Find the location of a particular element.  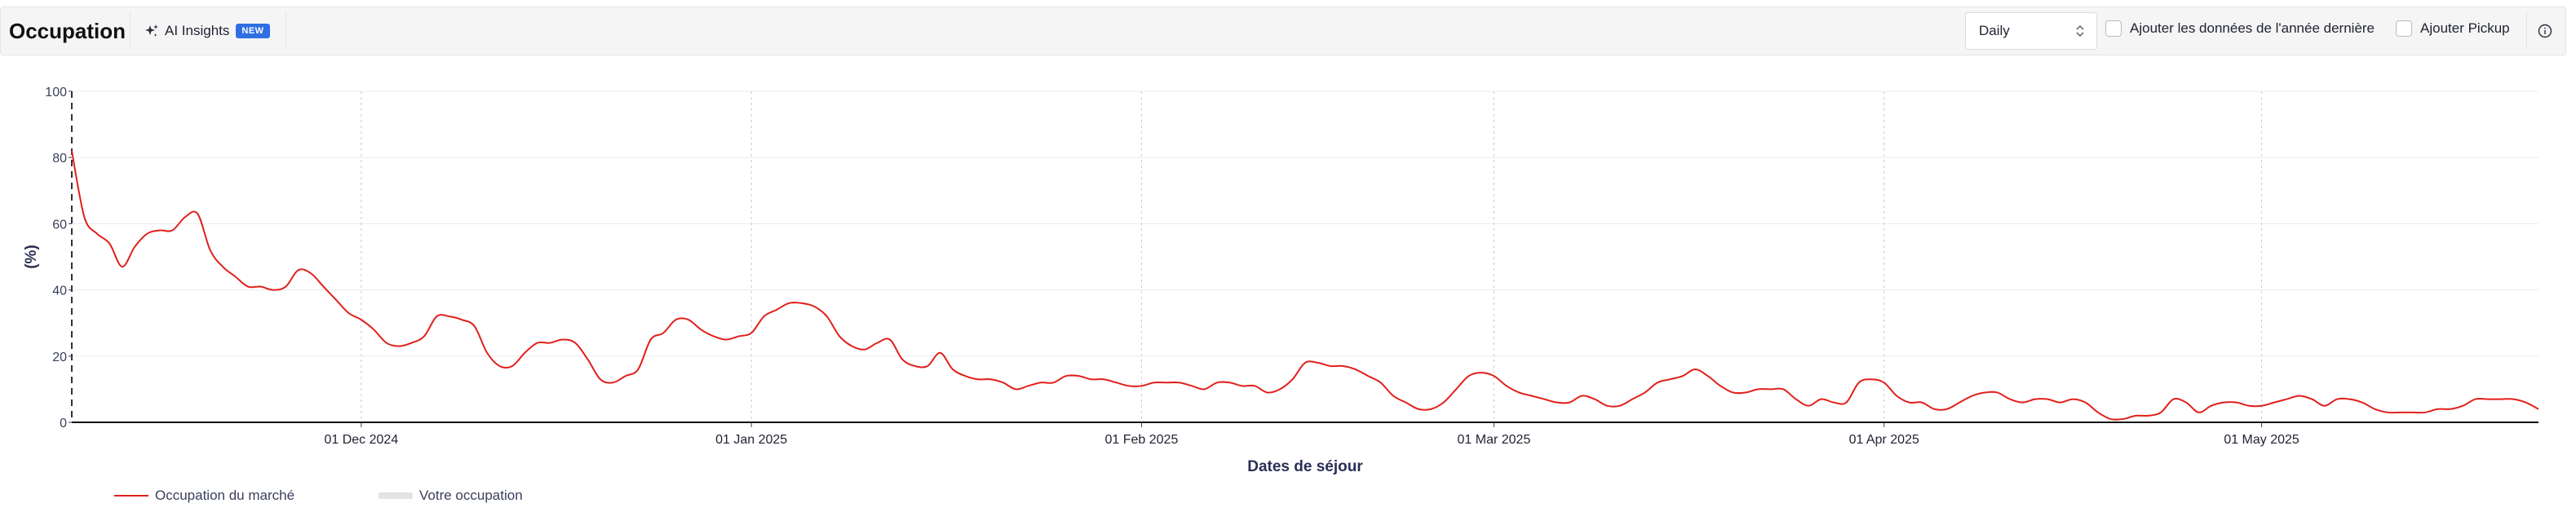

granularity-select: Daily is located at coordinates (2031, 31).